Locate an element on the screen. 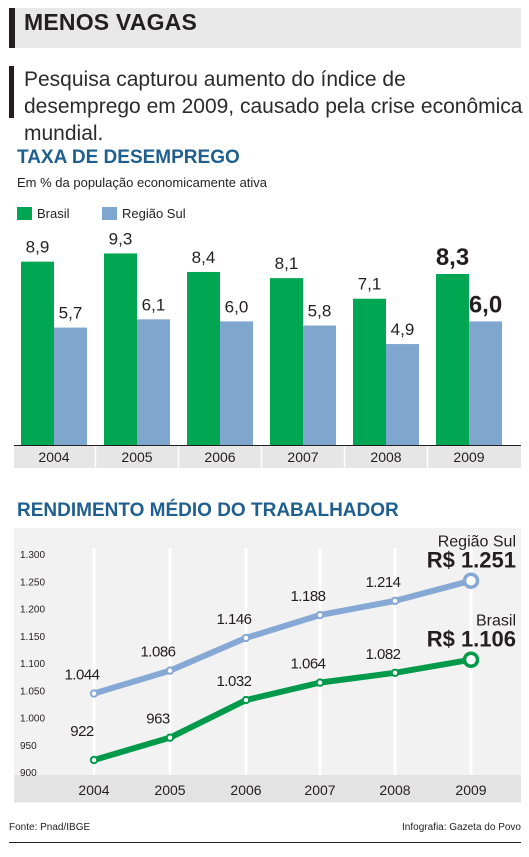  bar-brasil-2005 is located at coordinates (120, 349).